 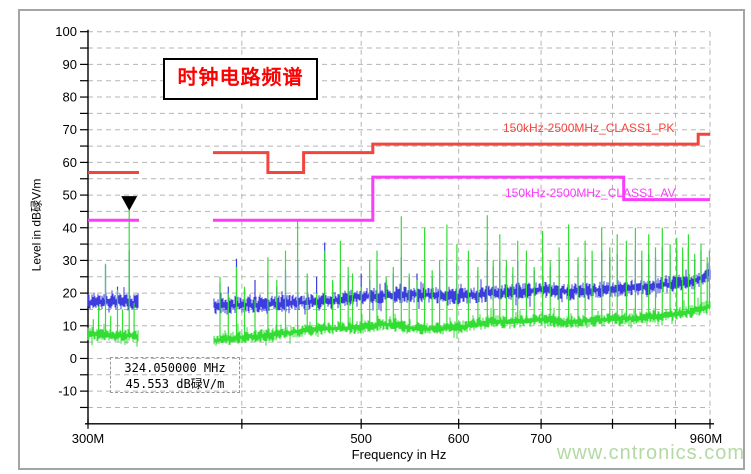 I want to click on chart-title-box: 时钟电路频谱, so click(x=240, y=79).